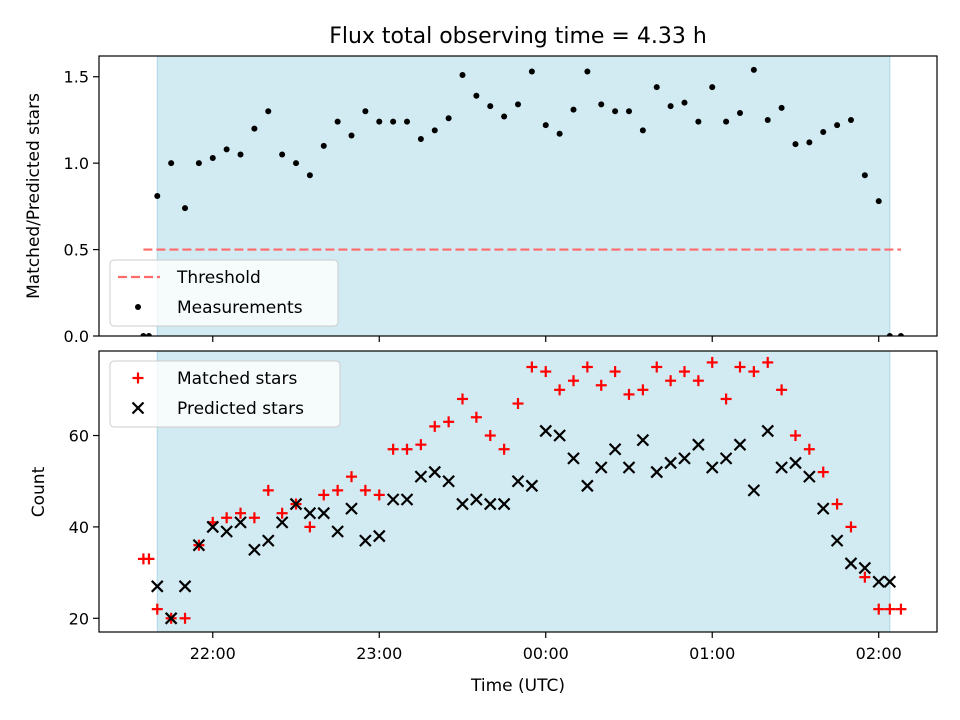 The height and width of the screenshot is (720, 960). Describe the element at coordinates (218, 278) in the screenshot. I see `legend-label: Threshold` at that location.